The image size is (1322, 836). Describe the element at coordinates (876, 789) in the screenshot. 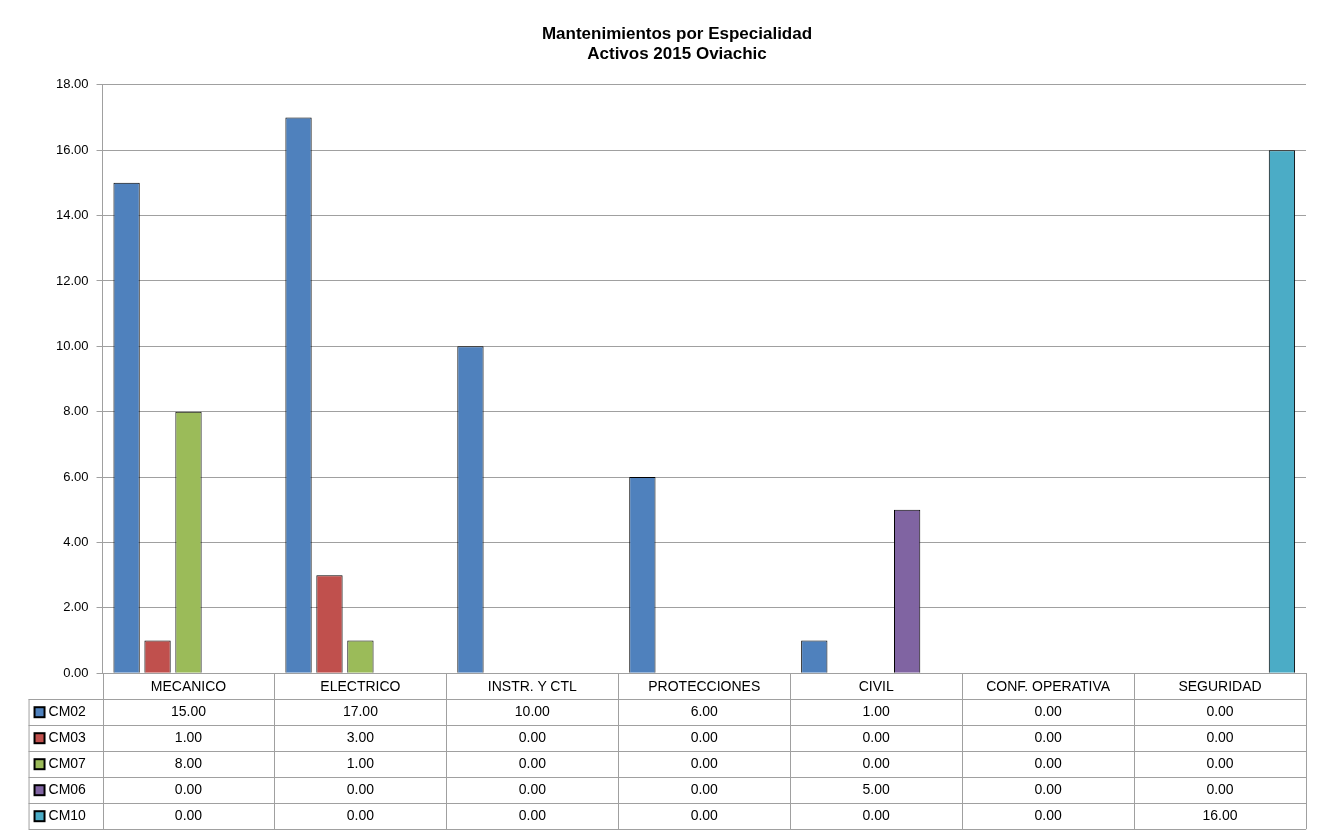

I see `data-label: 5.00` at that location.